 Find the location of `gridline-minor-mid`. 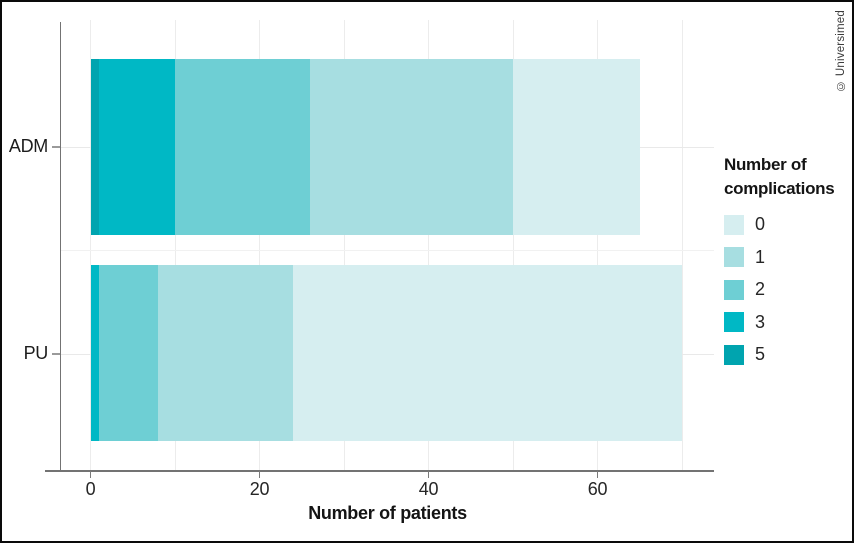

gridline-minor-mid is located at coordinates (387, 250).